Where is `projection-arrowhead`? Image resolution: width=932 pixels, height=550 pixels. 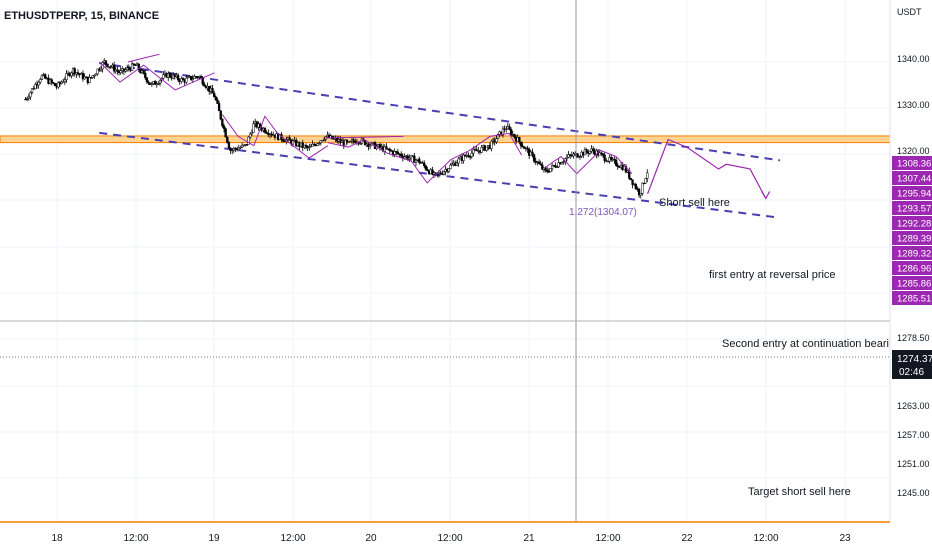
projection-arrowhead is located at coordinates (766, 195).